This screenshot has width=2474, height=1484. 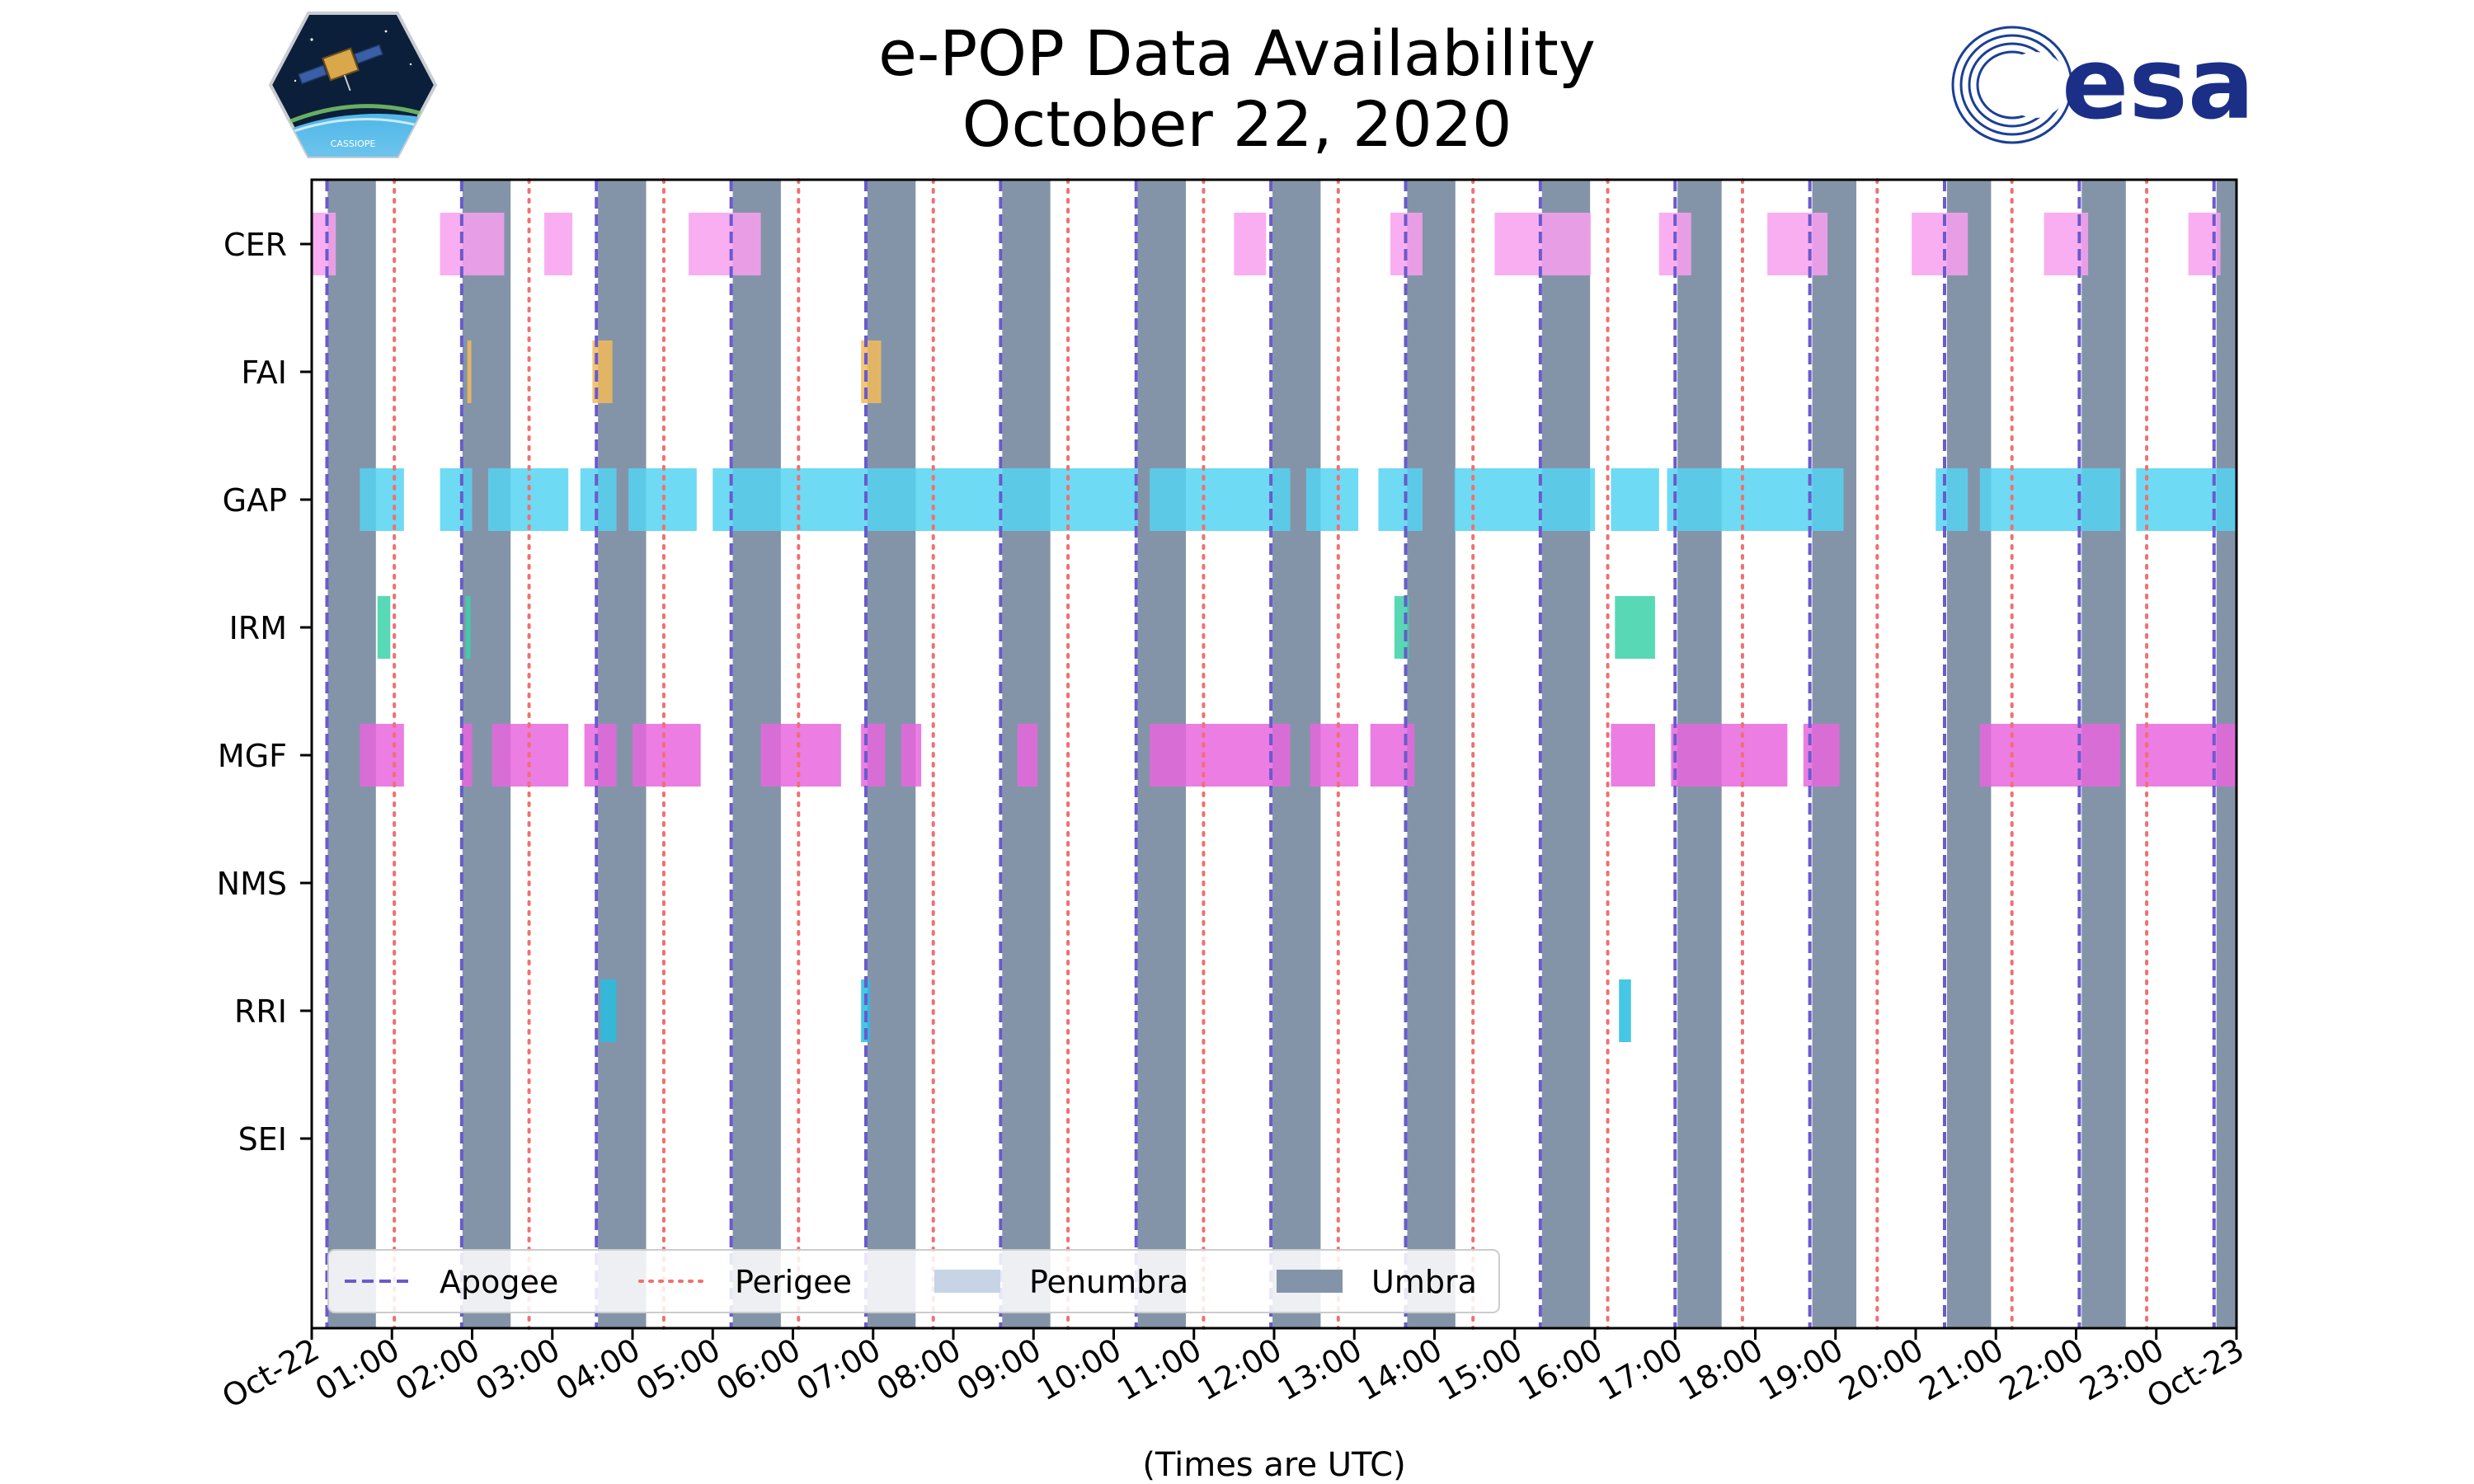 What do you see at coordinates (1424, 1282) in the screenshot?
I see `legend-label: Umbra` at bounding box center [1424, 1282].